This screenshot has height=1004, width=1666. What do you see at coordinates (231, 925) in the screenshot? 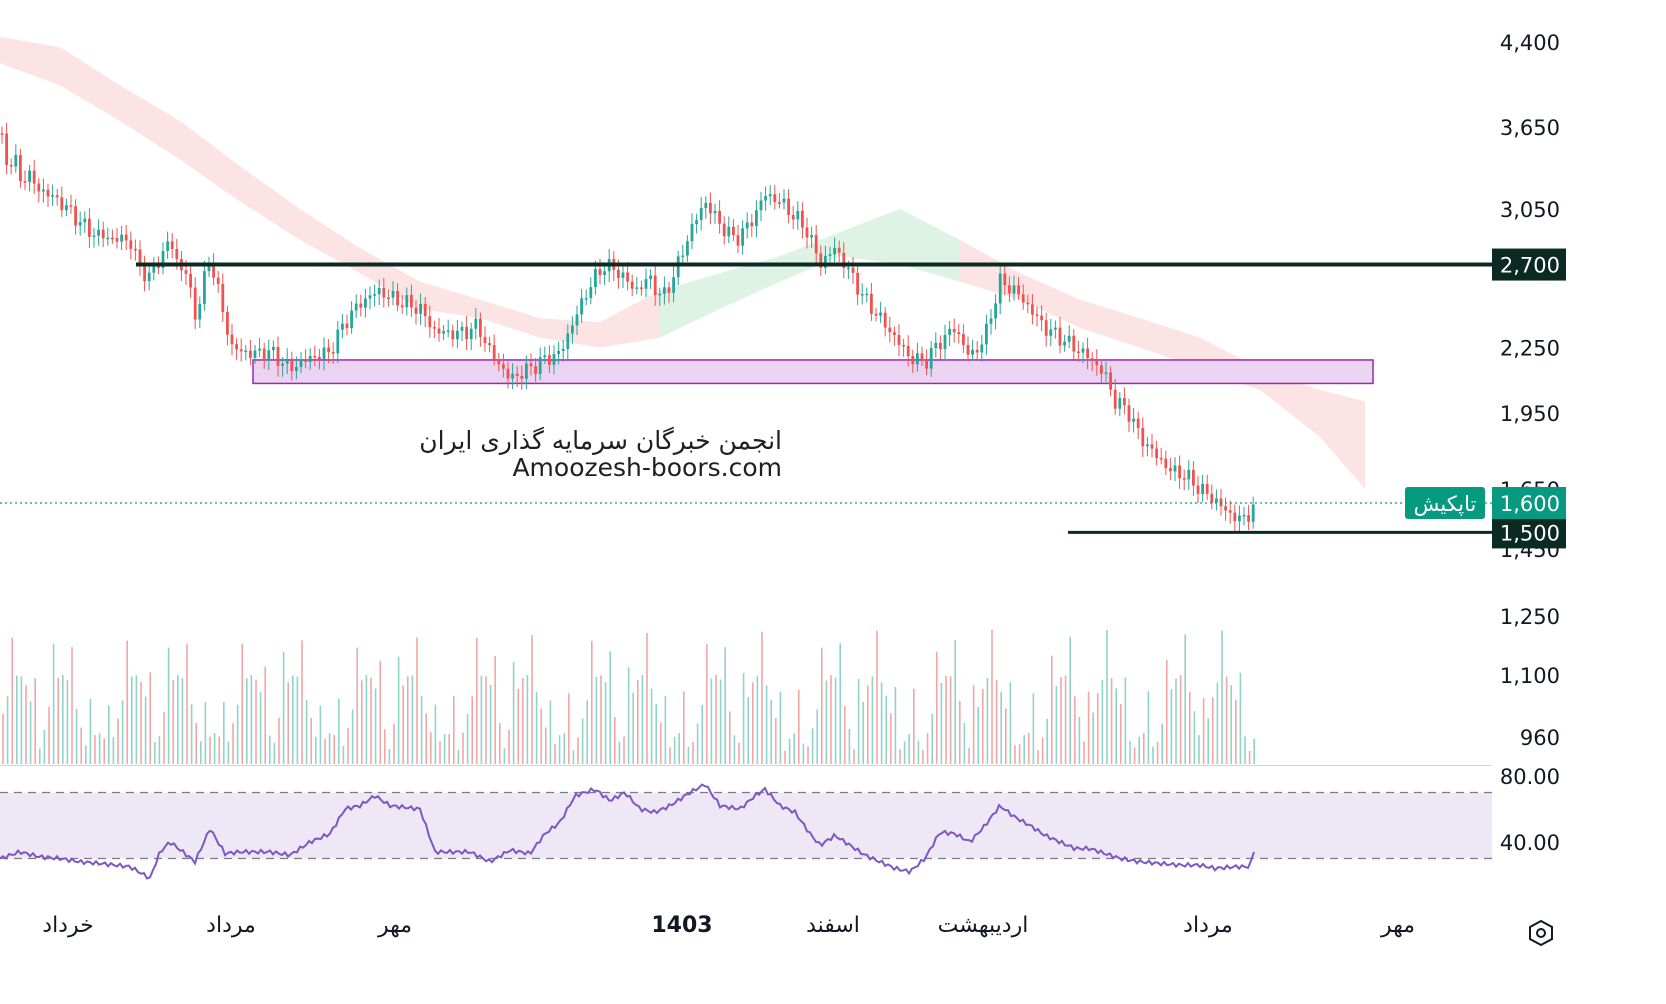
I see `time-tick-label: مرداد` at bounding box center [231, 925].